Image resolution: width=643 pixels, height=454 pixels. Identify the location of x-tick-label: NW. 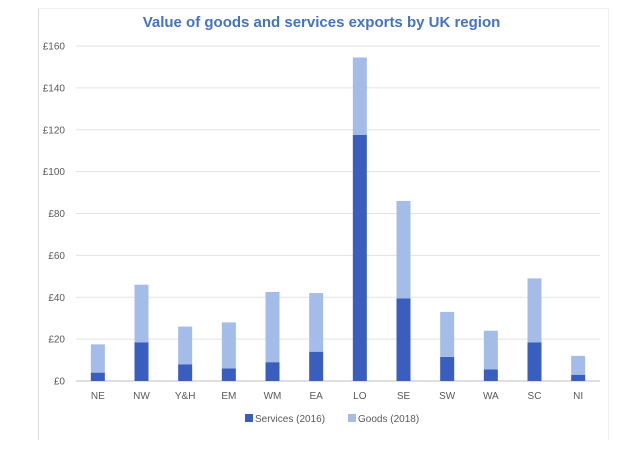
(141, 396).